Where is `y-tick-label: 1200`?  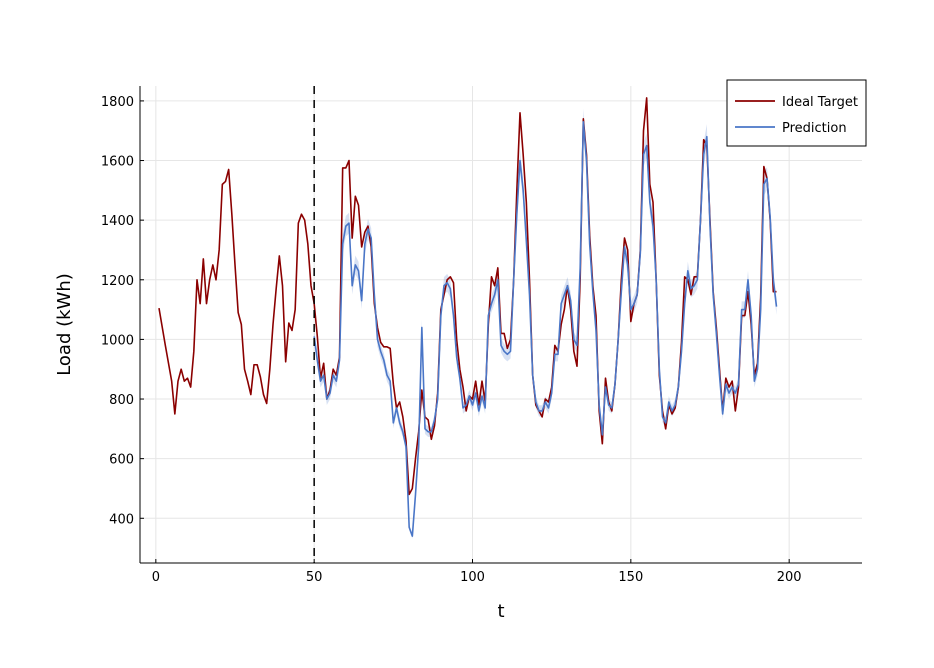 y-tick-label: 1200 is located at coordinates (117, 281).